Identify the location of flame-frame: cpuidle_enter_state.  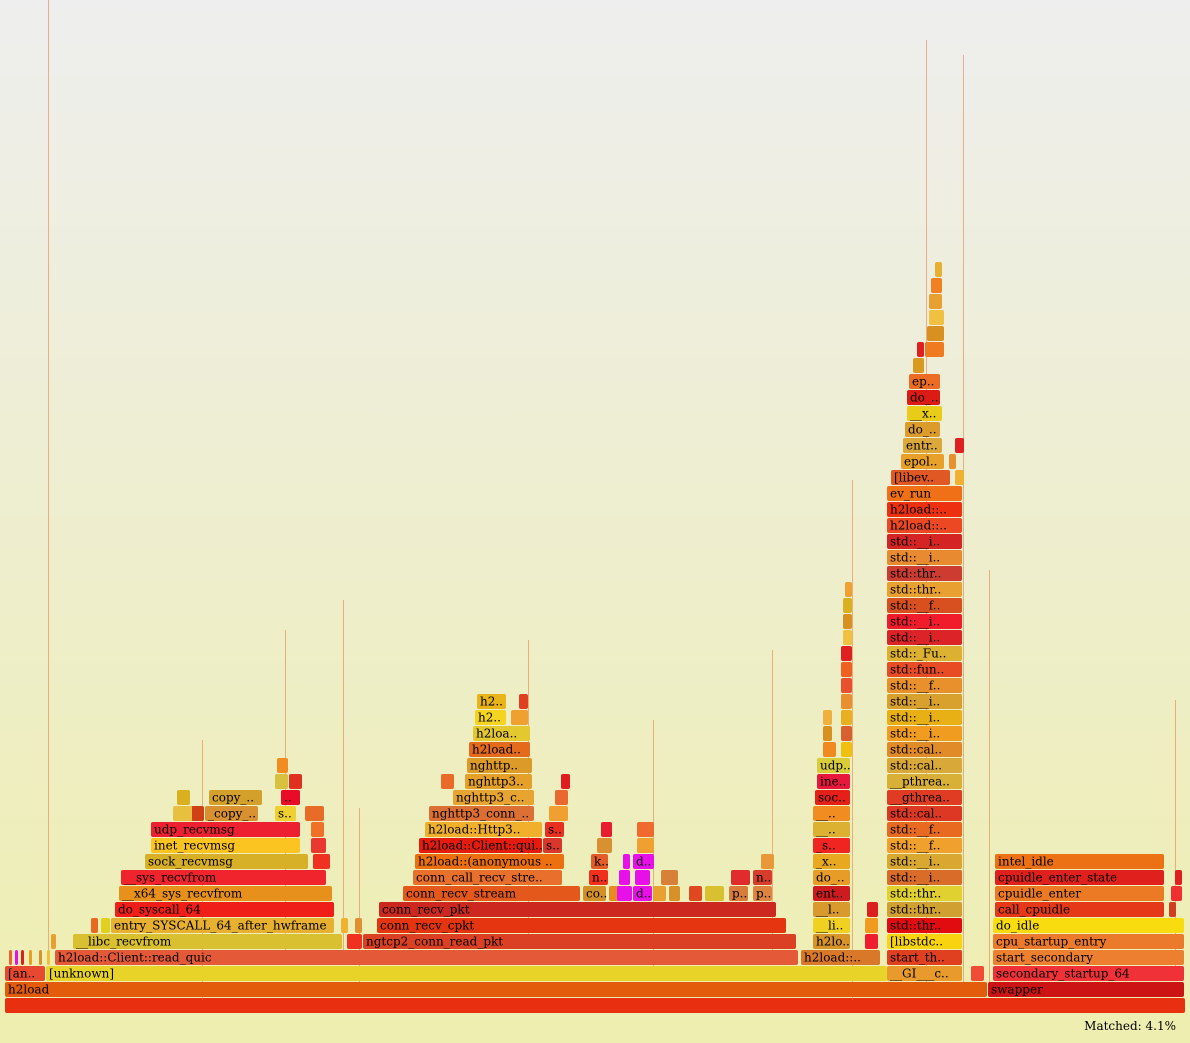
(1079, 877).